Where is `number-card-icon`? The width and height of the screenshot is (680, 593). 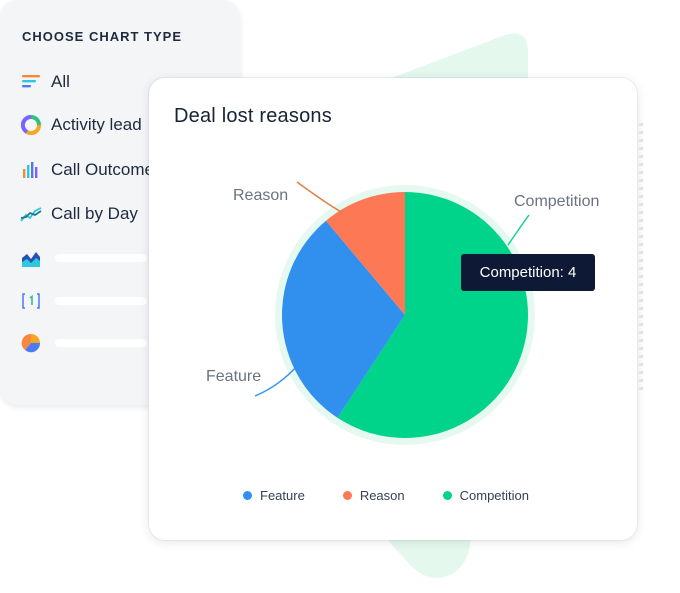
number-card-icon is located at coordinates (31, 301).